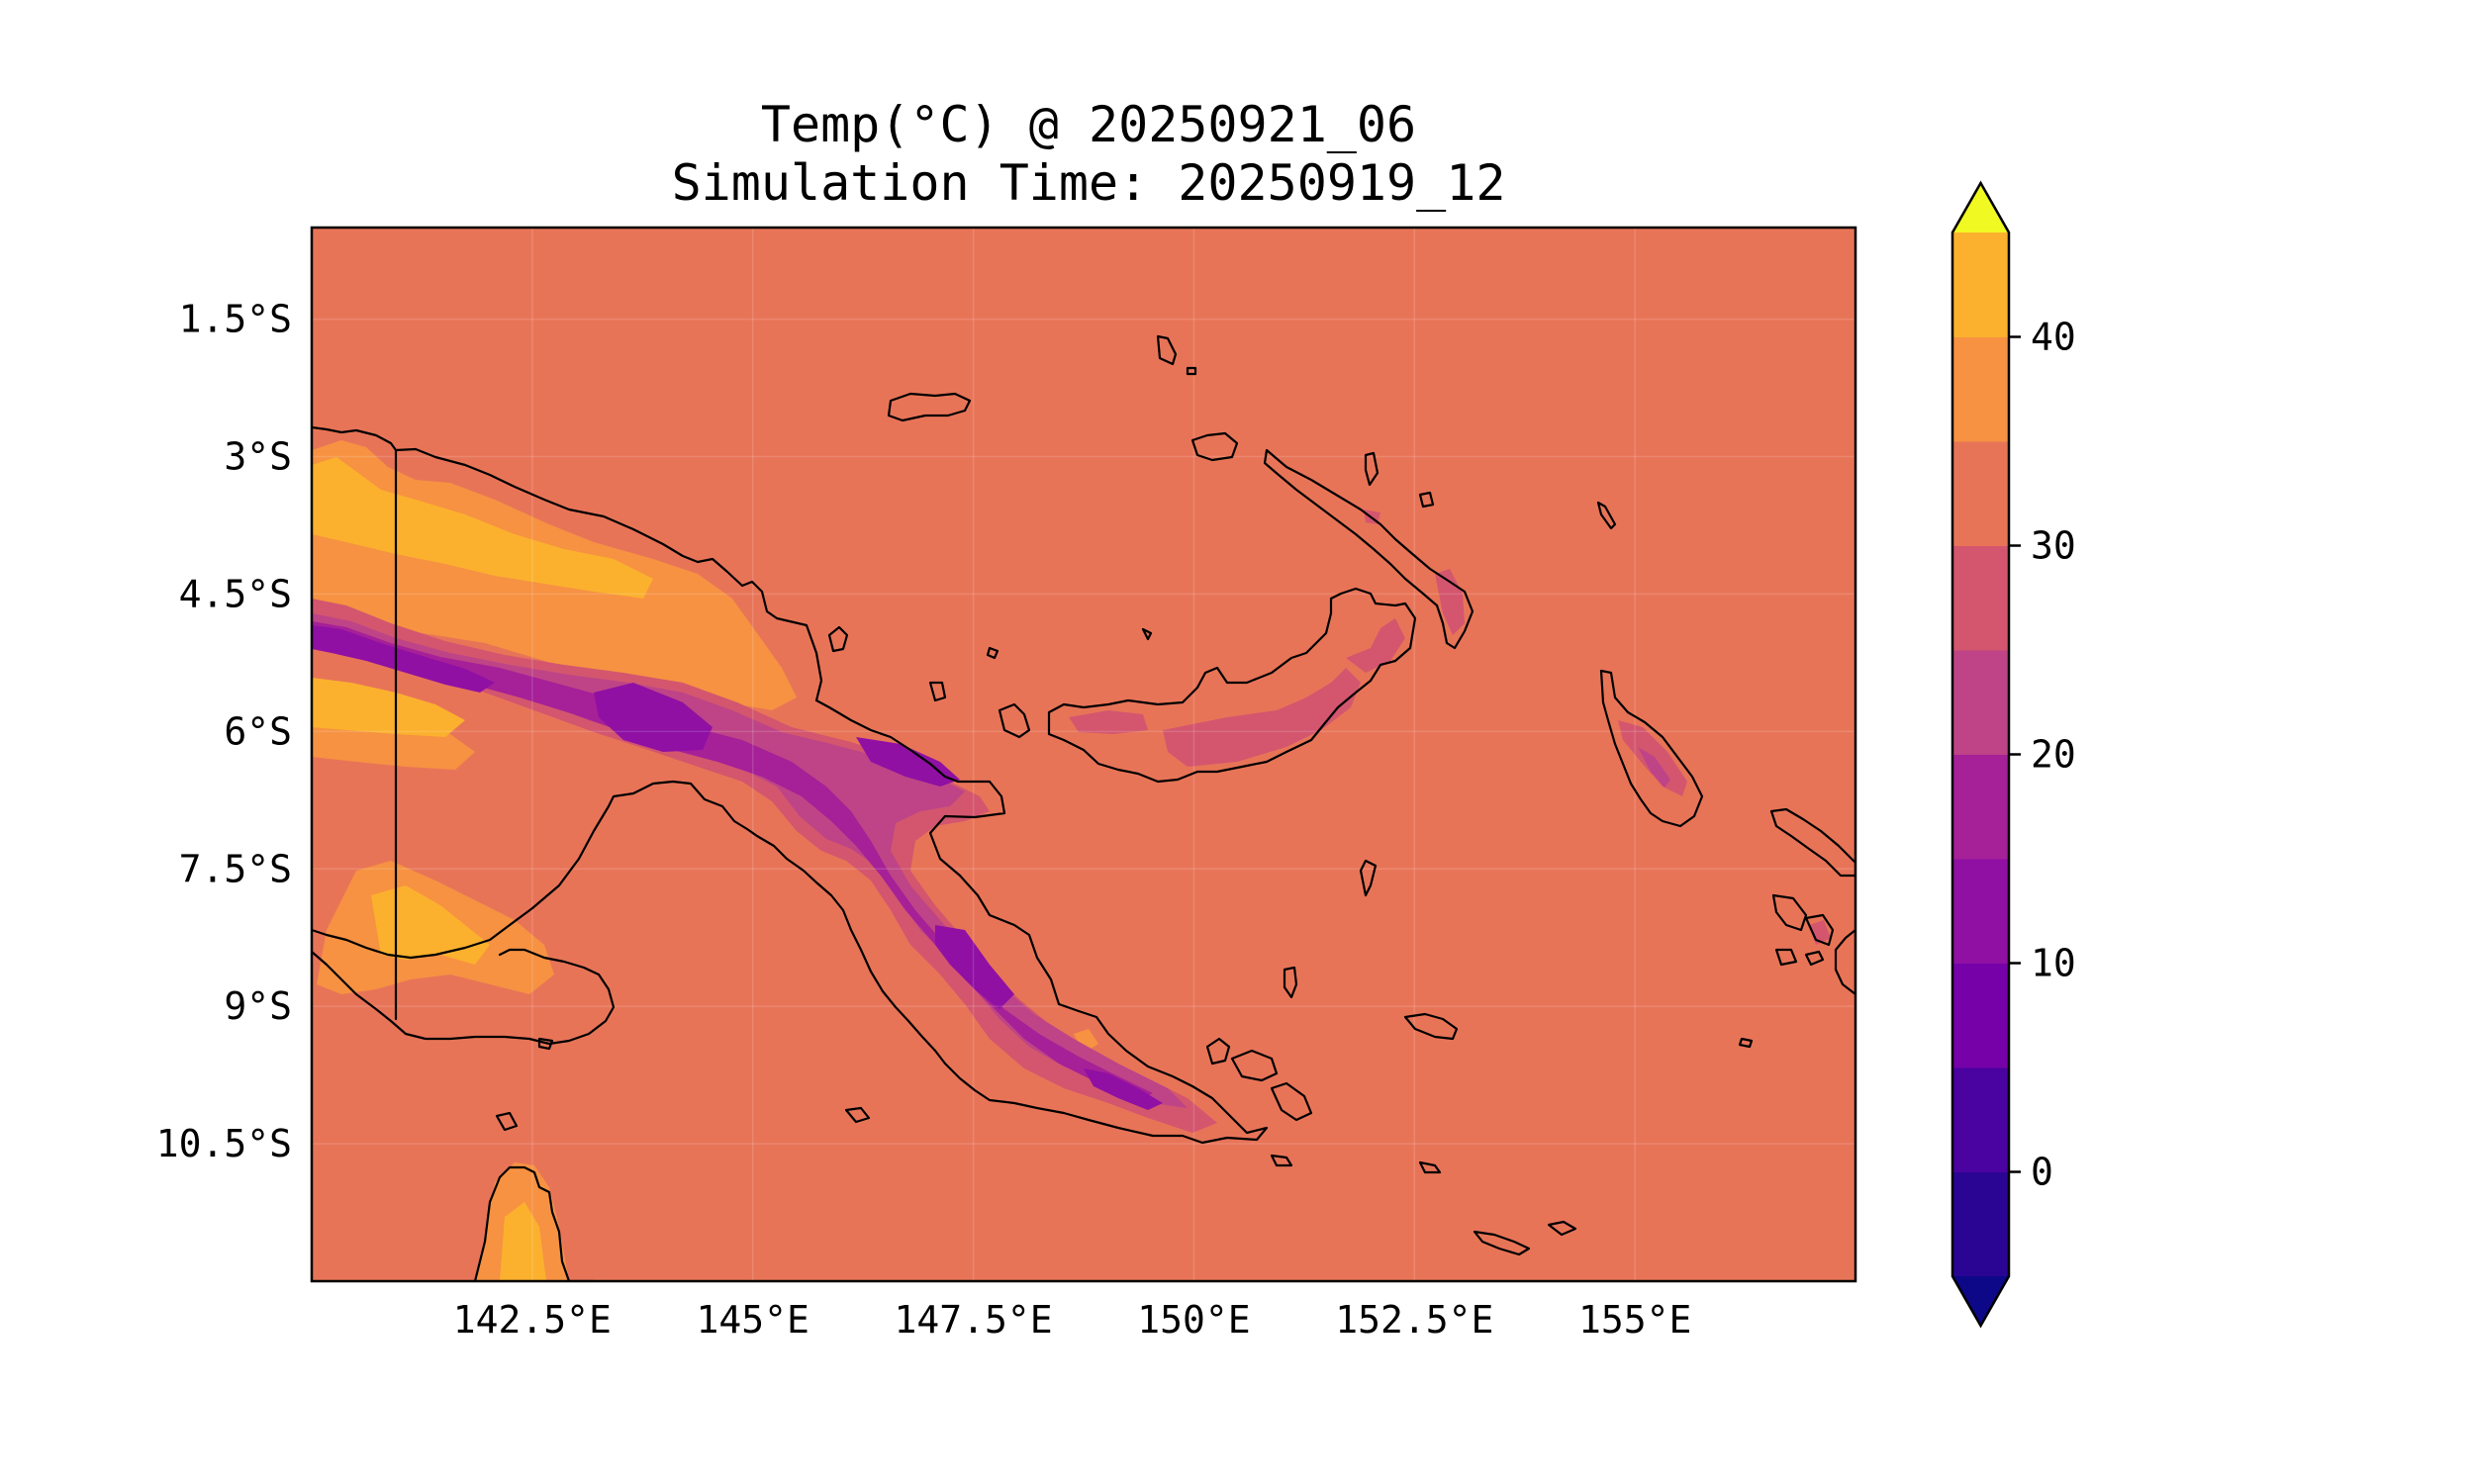 The height and width of the screenshot is (1484, 2474). Describe the element at coordinates (258, 731) in the screenshot. I see `lat-tick-label: 6°S` at that location.